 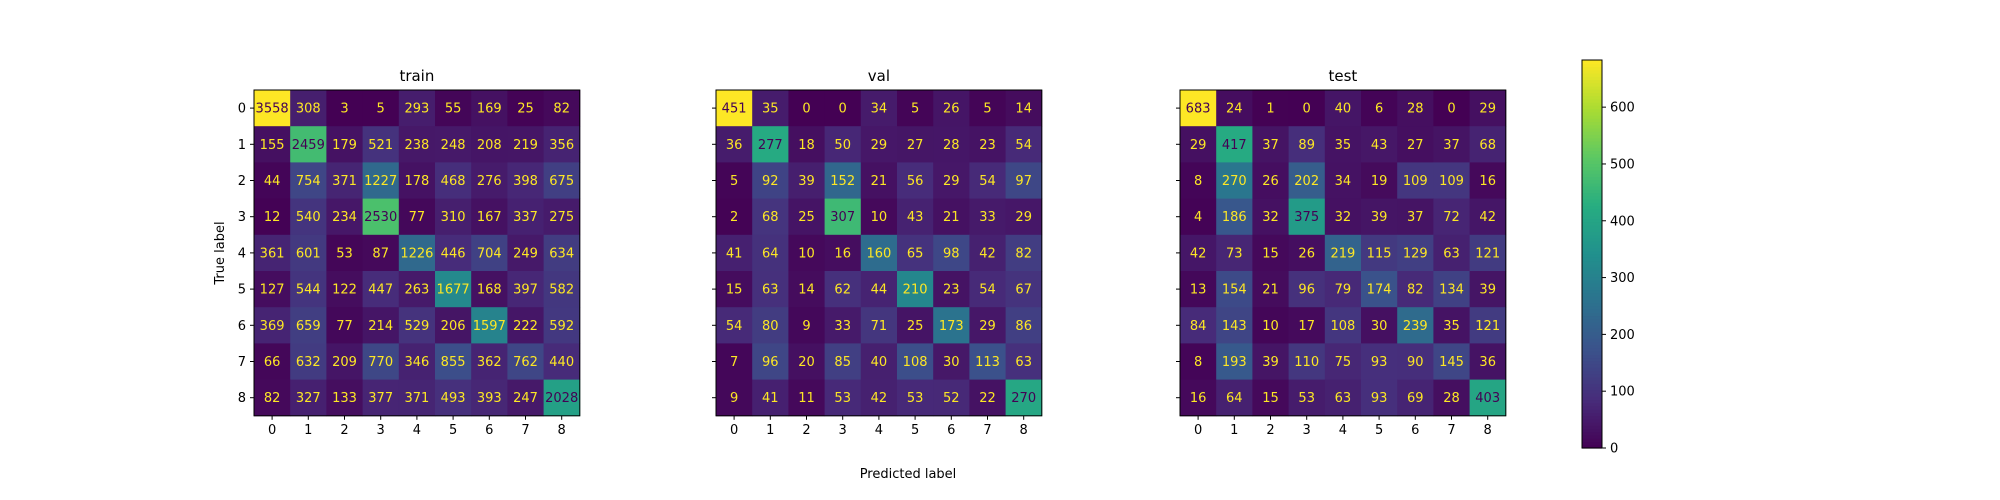 I want to click on cell-value-label: 98, so click(x=951, y=253).